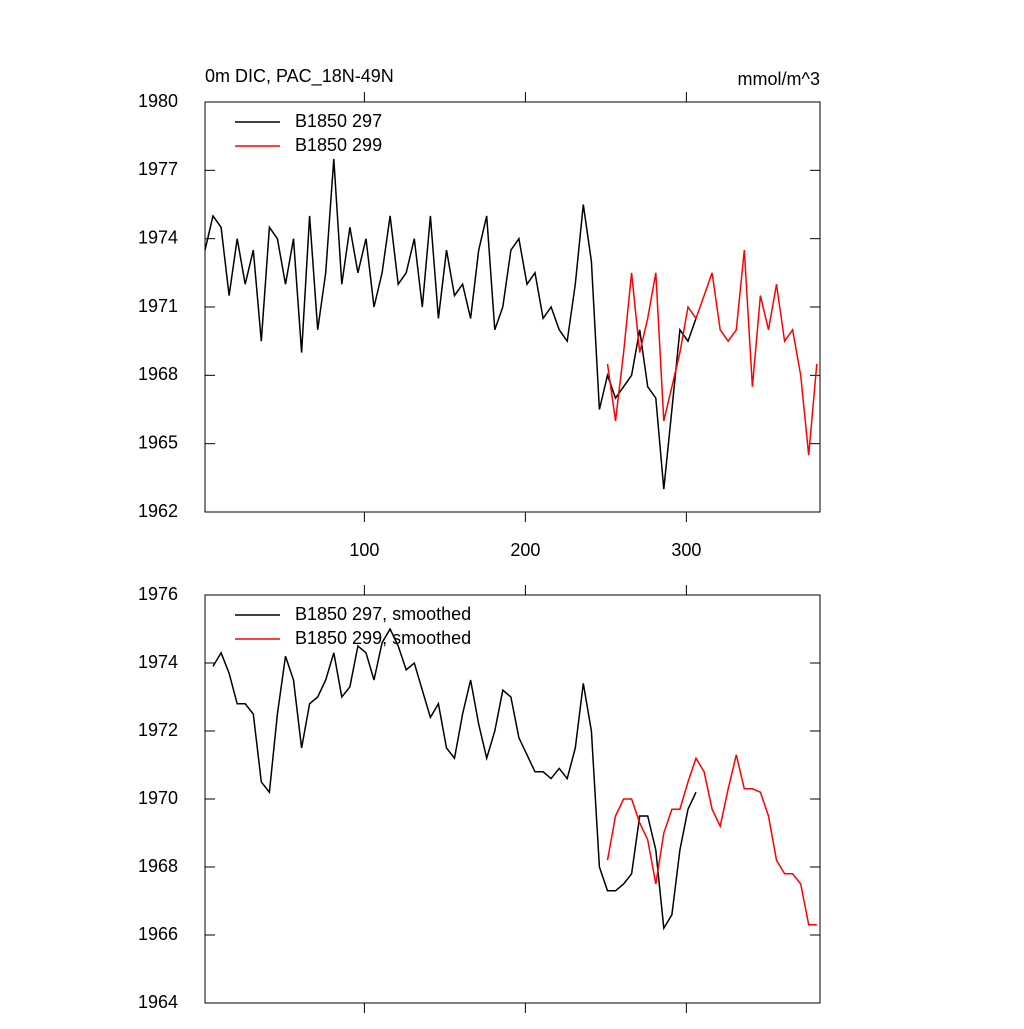  What do you see at coordinates (158, 442) in the screenshot?
I see `y-tick-label: 1965` at bounding box center [158, 442].